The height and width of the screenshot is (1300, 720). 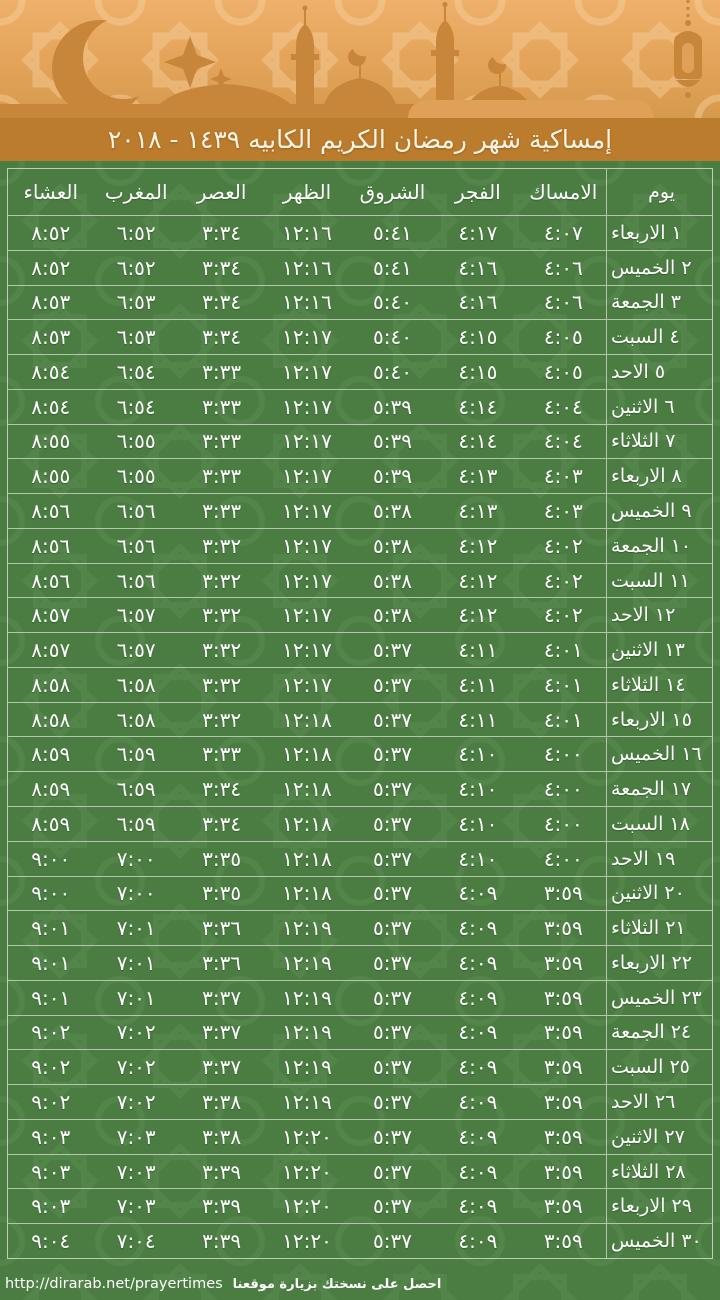 What do you see at coordinates (222, 893) in the screenshot?
I see `cell-asr: ٣:٣٥` at bounding box center [222, 893].